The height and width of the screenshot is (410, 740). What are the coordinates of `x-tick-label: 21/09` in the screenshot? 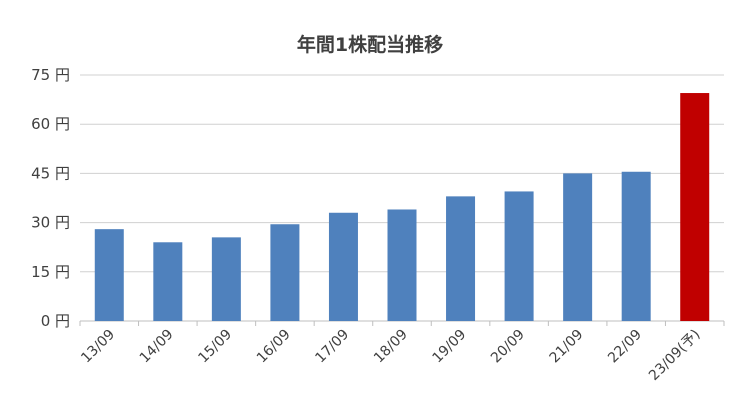 It's located at (567, 347).